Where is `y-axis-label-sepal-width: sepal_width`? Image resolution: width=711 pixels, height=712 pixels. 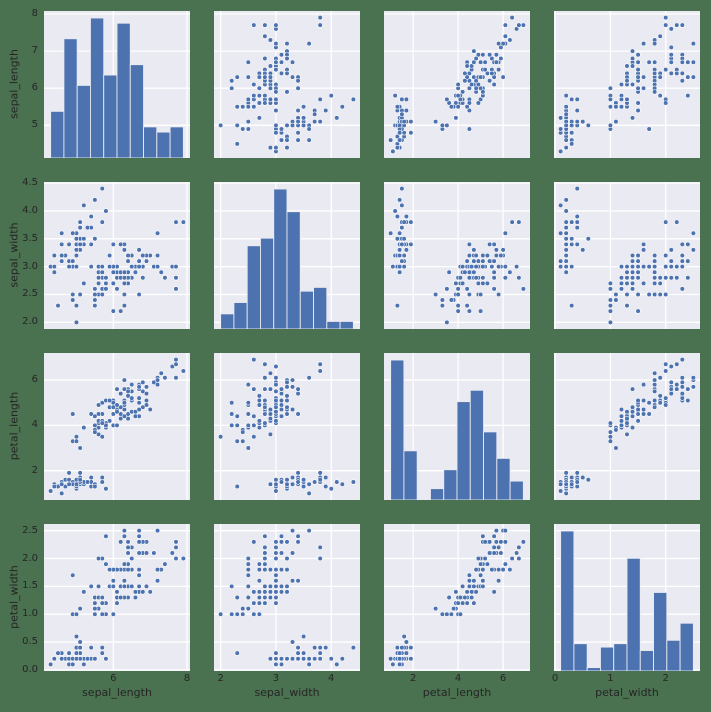 y-axis-label-sepal-width: sepal_width is located at coordinates (14, 255).